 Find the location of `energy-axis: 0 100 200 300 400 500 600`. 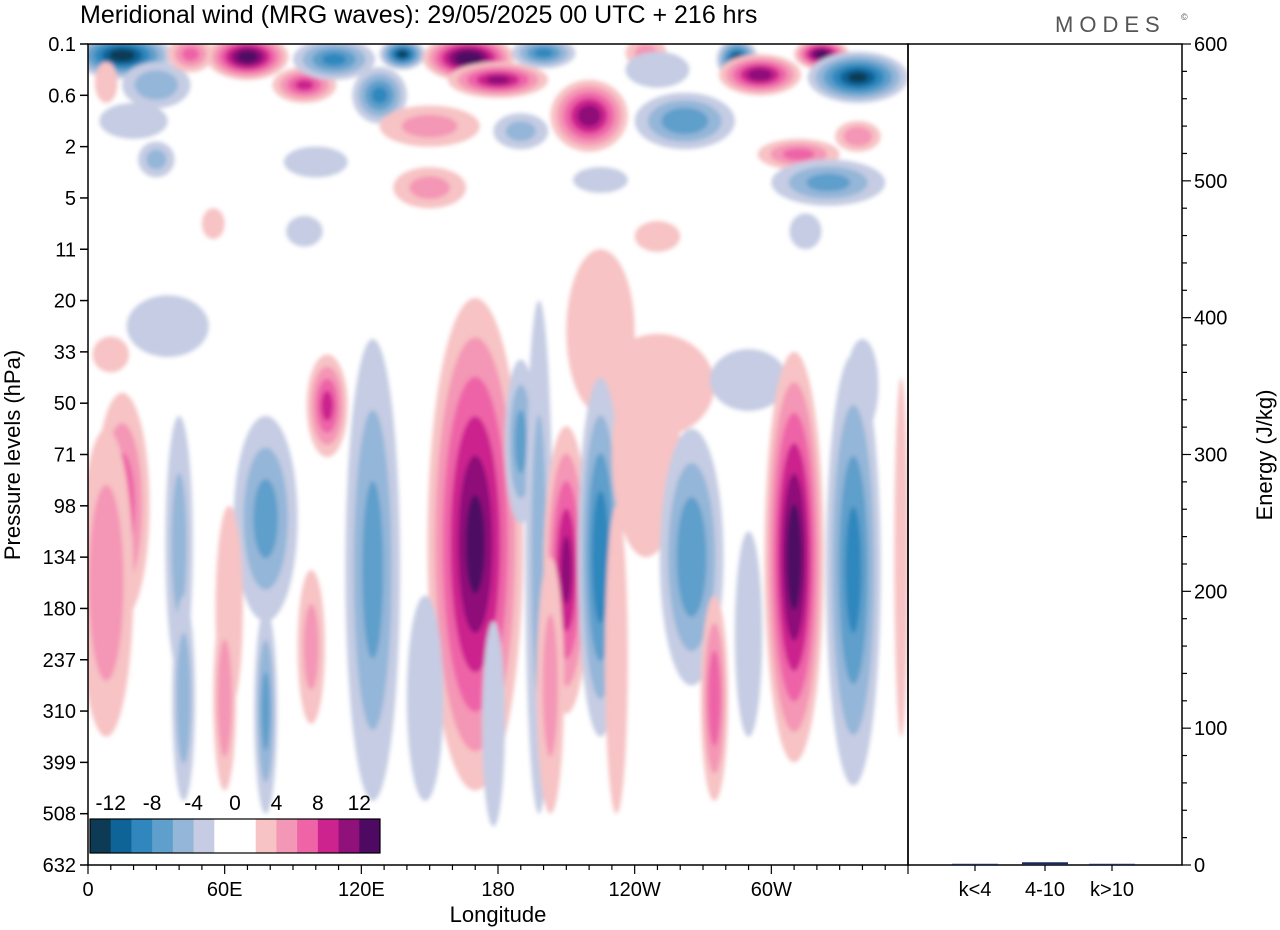

energy-axis: 0 100 200 300 400 500 600 is located at coordinates (1204, 455).